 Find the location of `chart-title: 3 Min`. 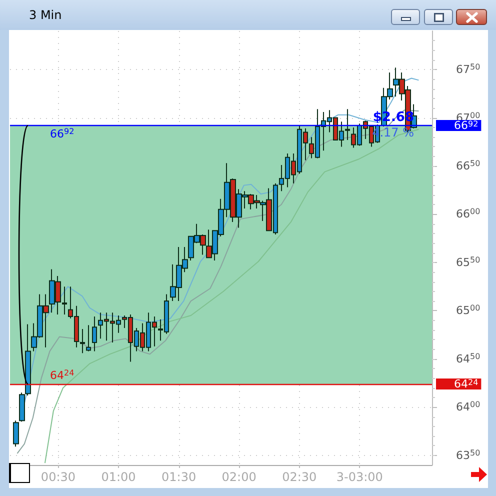

chart-title: 3 Min is located at coordinates (45, 15).